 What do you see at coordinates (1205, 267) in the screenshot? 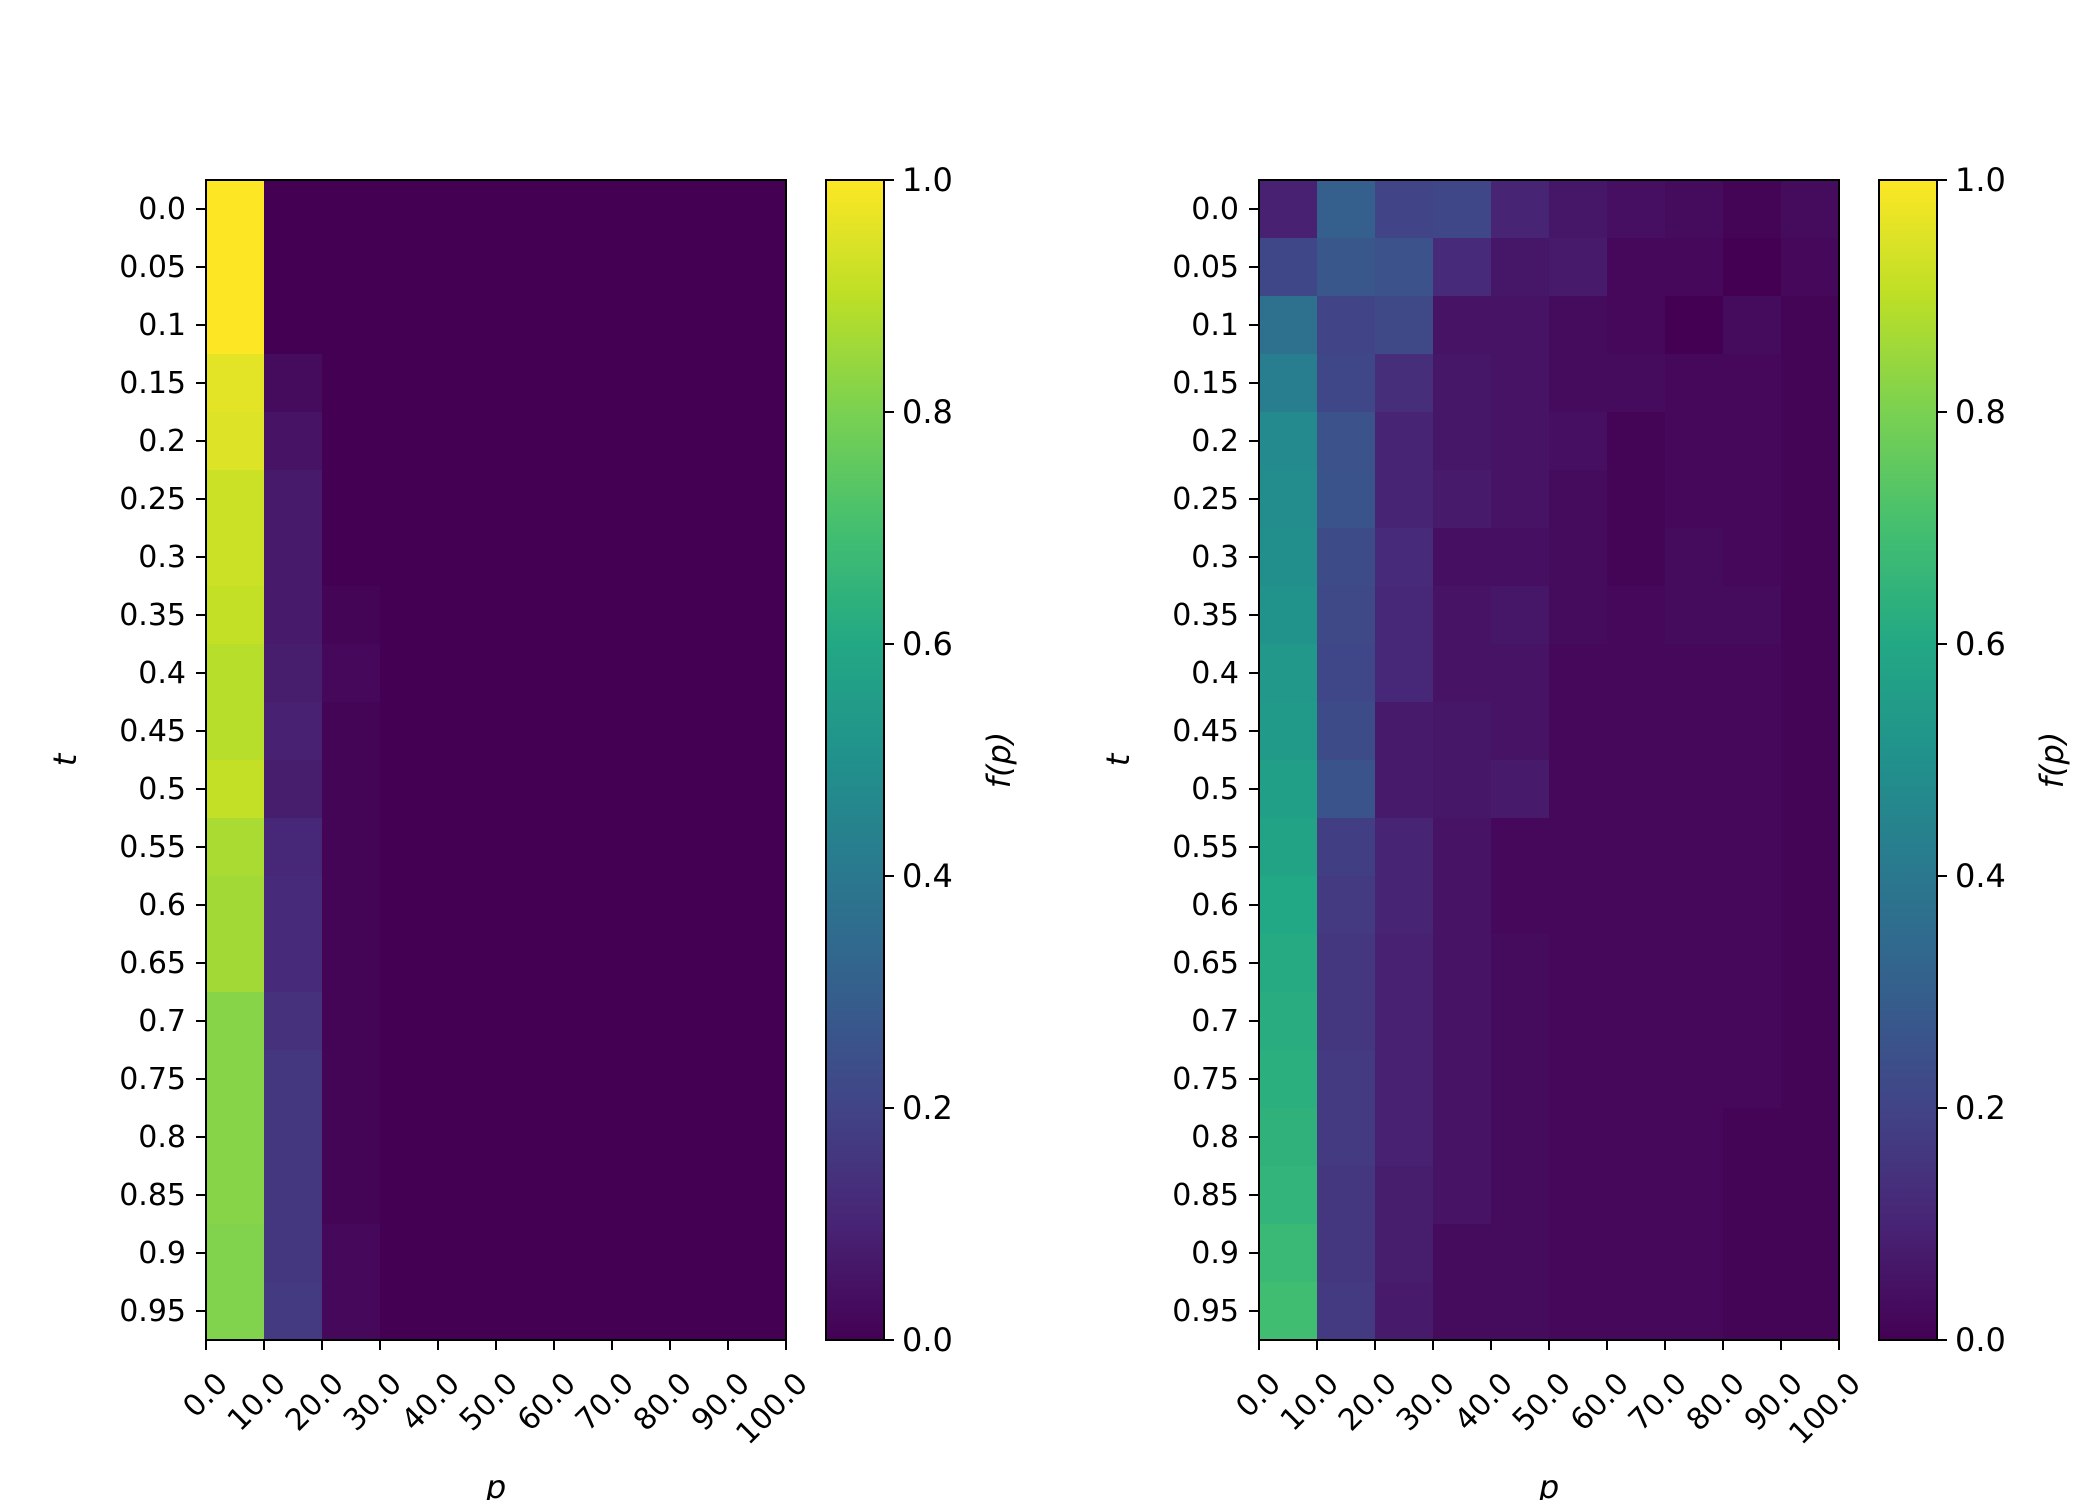
I see `y-tick-label: 0.05` at bounding box center [1205, 267].